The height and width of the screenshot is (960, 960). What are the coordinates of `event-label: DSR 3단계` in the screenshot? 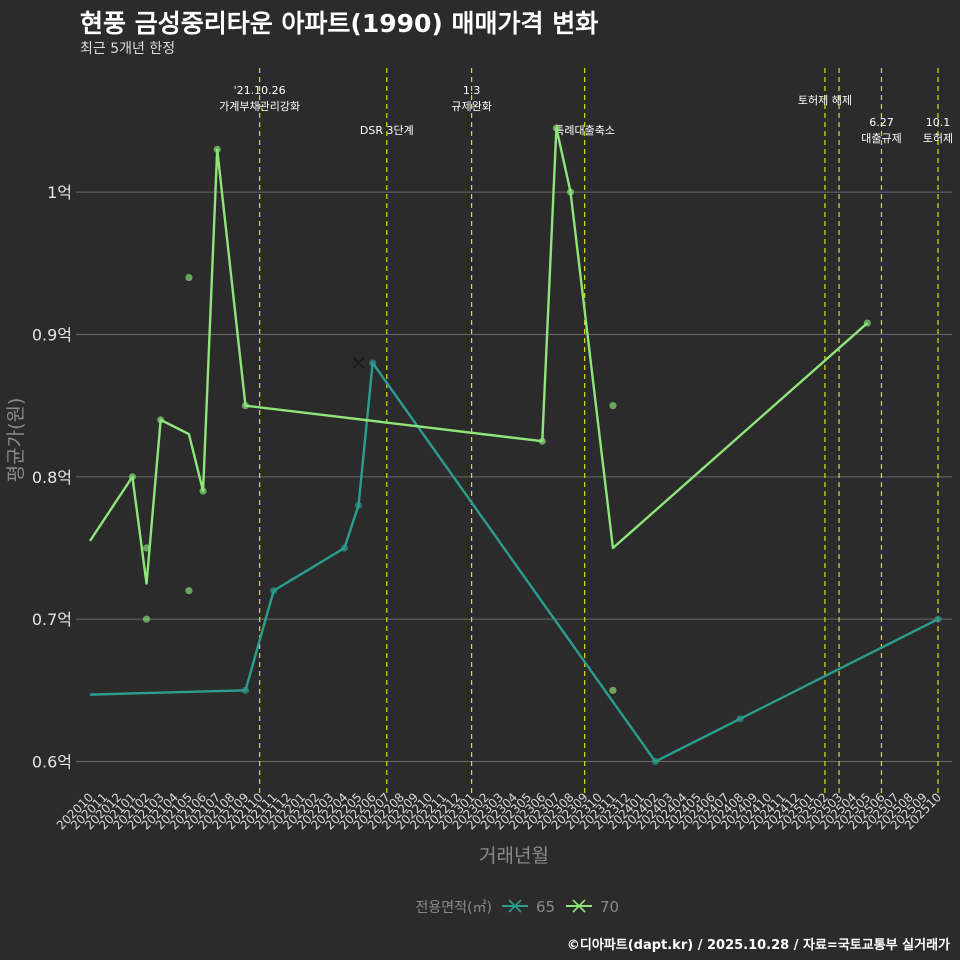 It's located at (387, 130).